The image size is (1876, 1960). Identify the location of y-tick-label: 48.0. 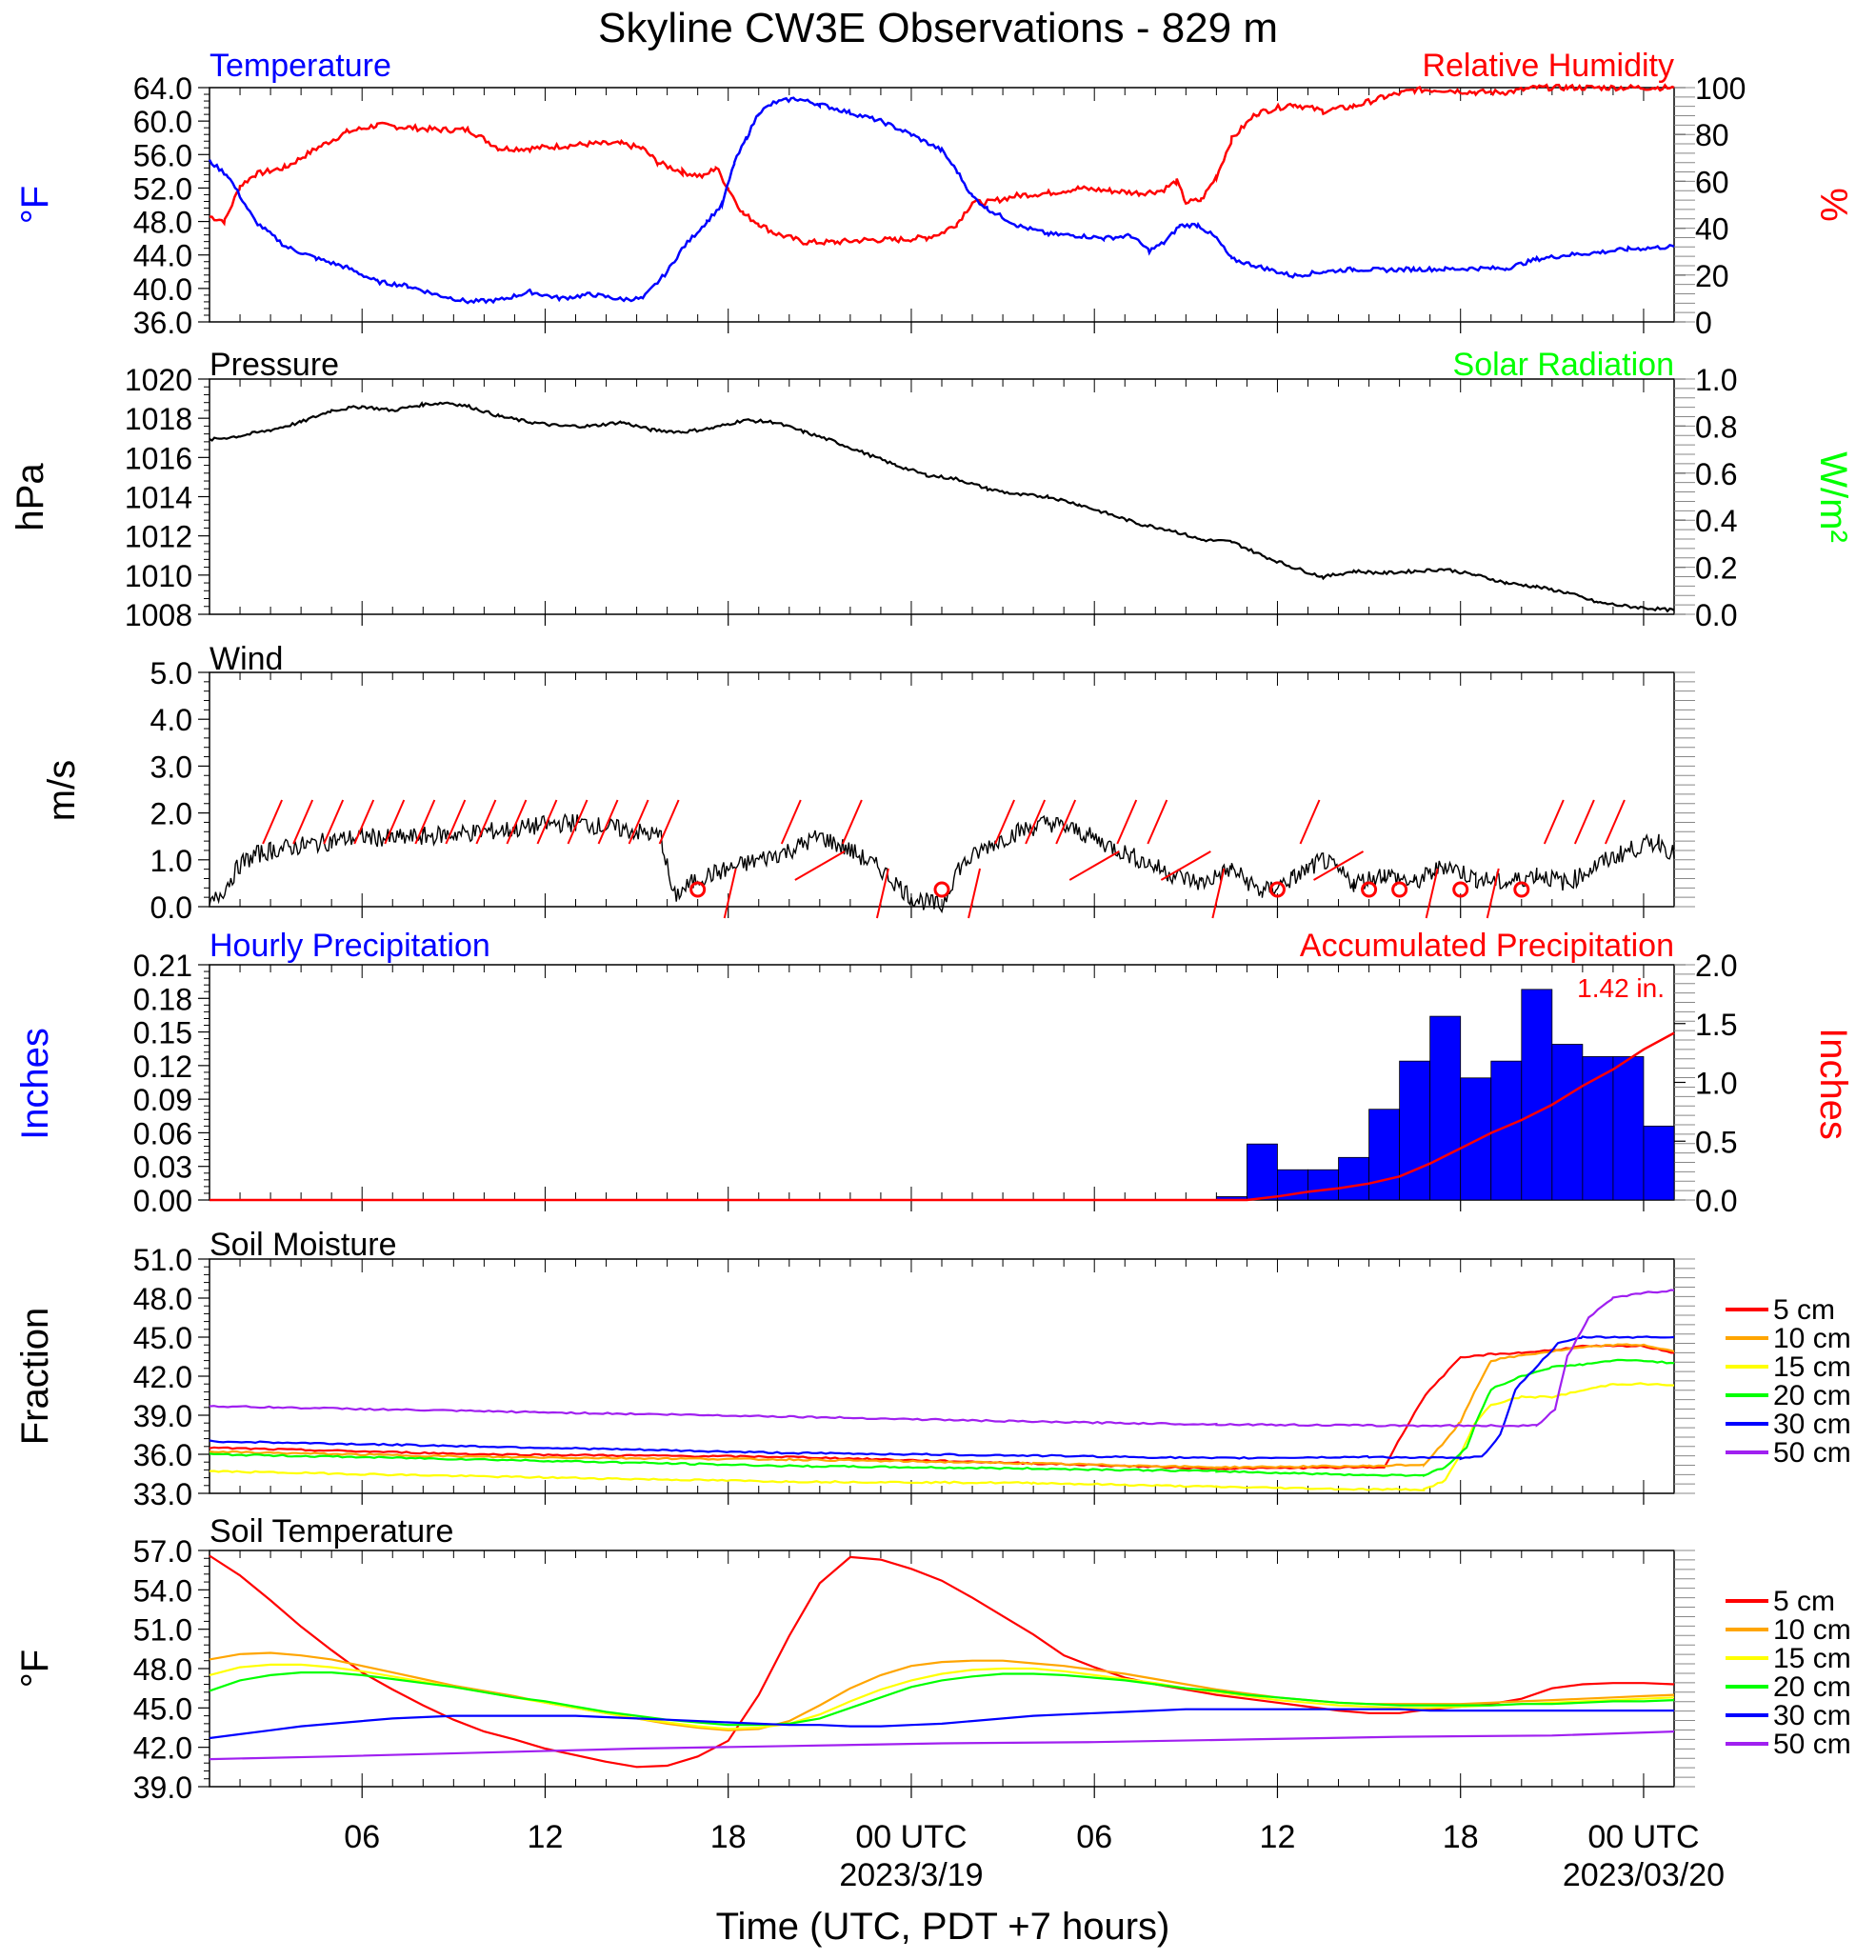
(162, 1299).